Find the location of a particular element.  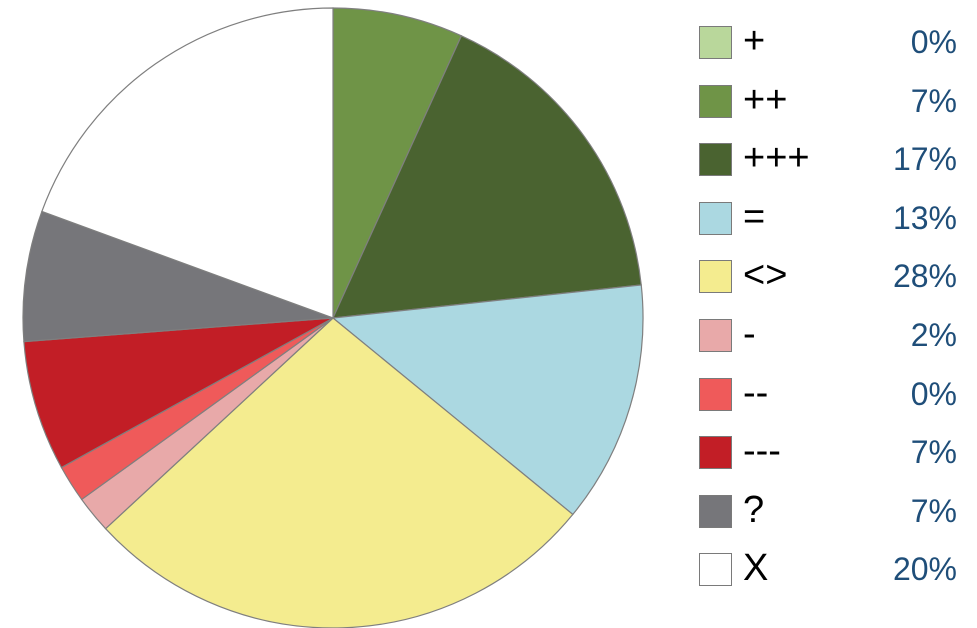

legend-percentage: 17% is located at coordinates (924, 159).